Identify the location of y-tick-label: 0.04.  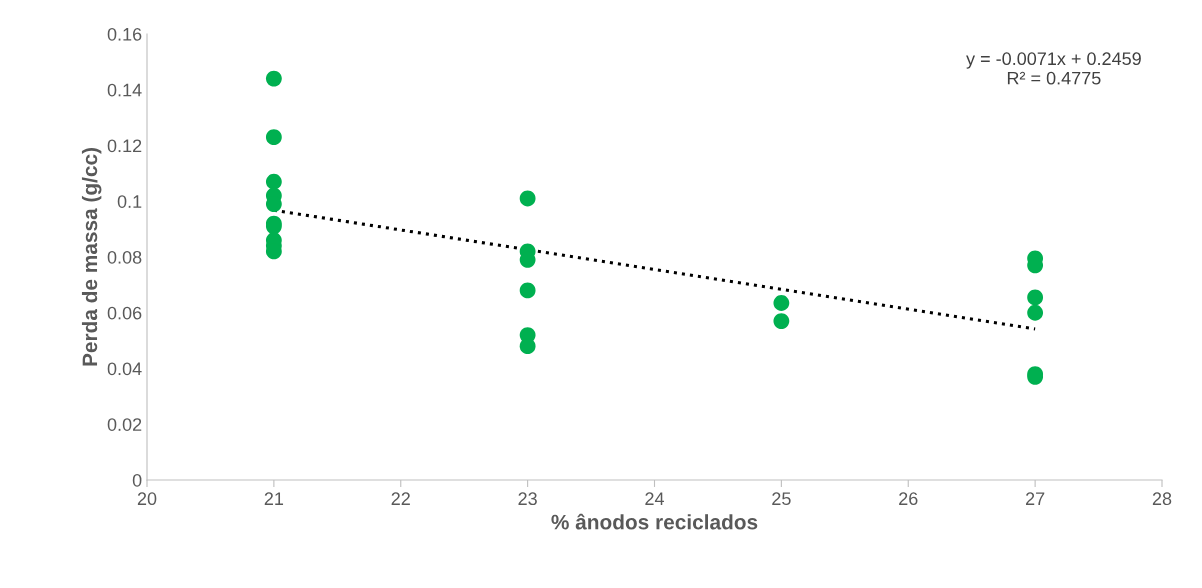
(124, 369).